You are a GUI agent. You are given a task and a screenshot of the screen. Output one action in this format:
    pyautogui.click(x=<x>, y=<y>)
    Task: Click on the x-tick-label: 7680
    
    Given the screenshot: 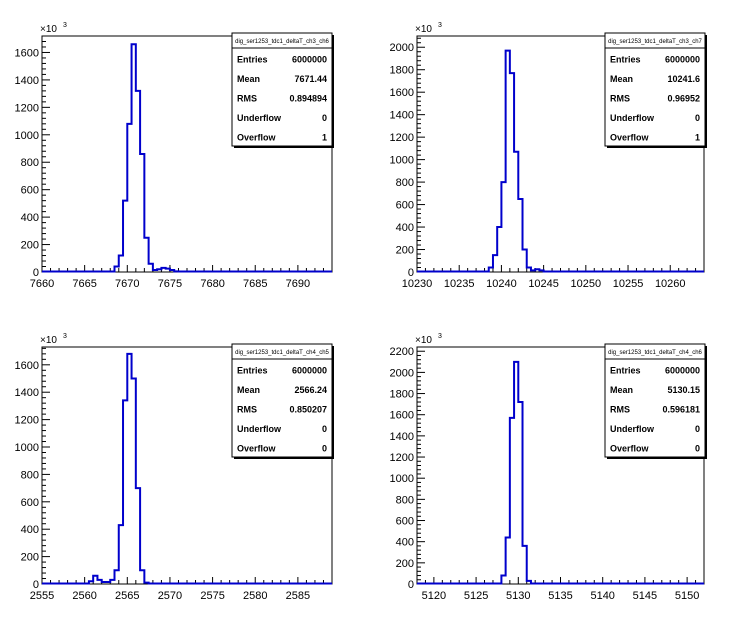 What is the action you would take?
    pyautogui.click(x=212, y=284)
    